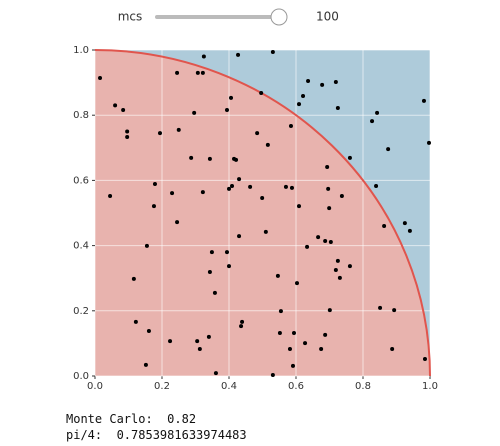 The image size is (500, 446). Describe the element at coordinates (81, 180) in the screenshot. I see `y-tick-label: 0.6` at that location.